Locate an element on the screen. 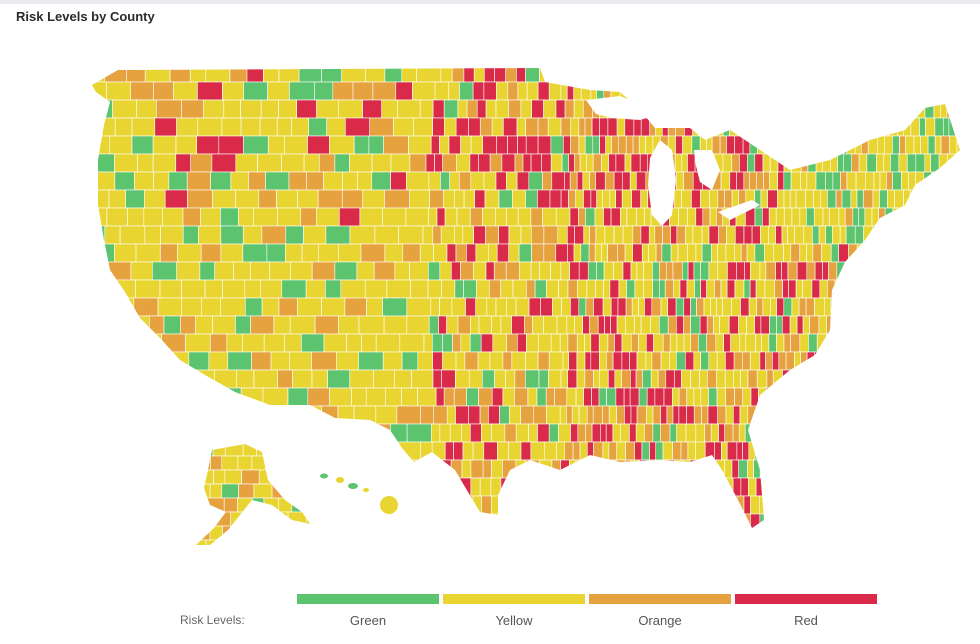 This screenshot has width=980, height=644. alaska-map is located at coordinates (261, 498).